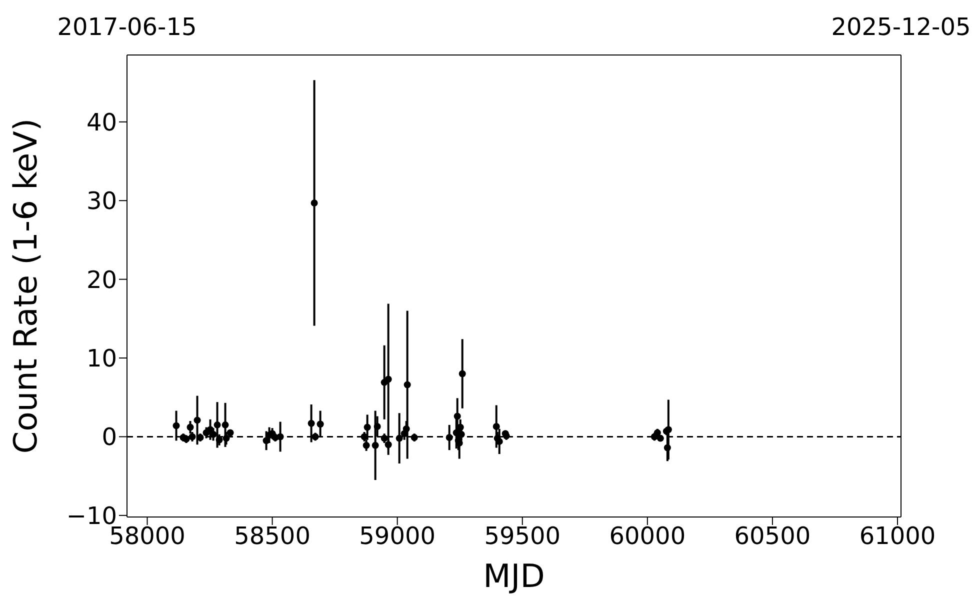 The height and width of the screenshot is (613, 980). Describe the element at coordinates (25, 286) in the screenshot. I see `y-axis-title: Count Rate (1-6 keV)` at that location.